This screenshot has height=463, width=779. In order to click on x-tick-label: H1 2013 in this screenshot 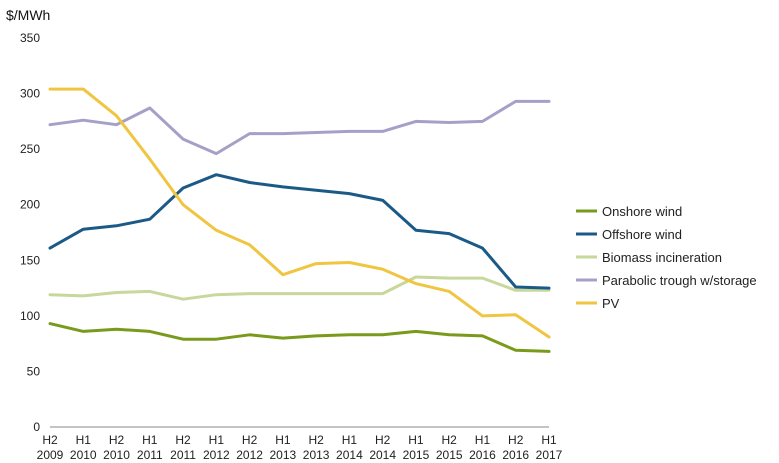, I will do `click(283, 447)`.